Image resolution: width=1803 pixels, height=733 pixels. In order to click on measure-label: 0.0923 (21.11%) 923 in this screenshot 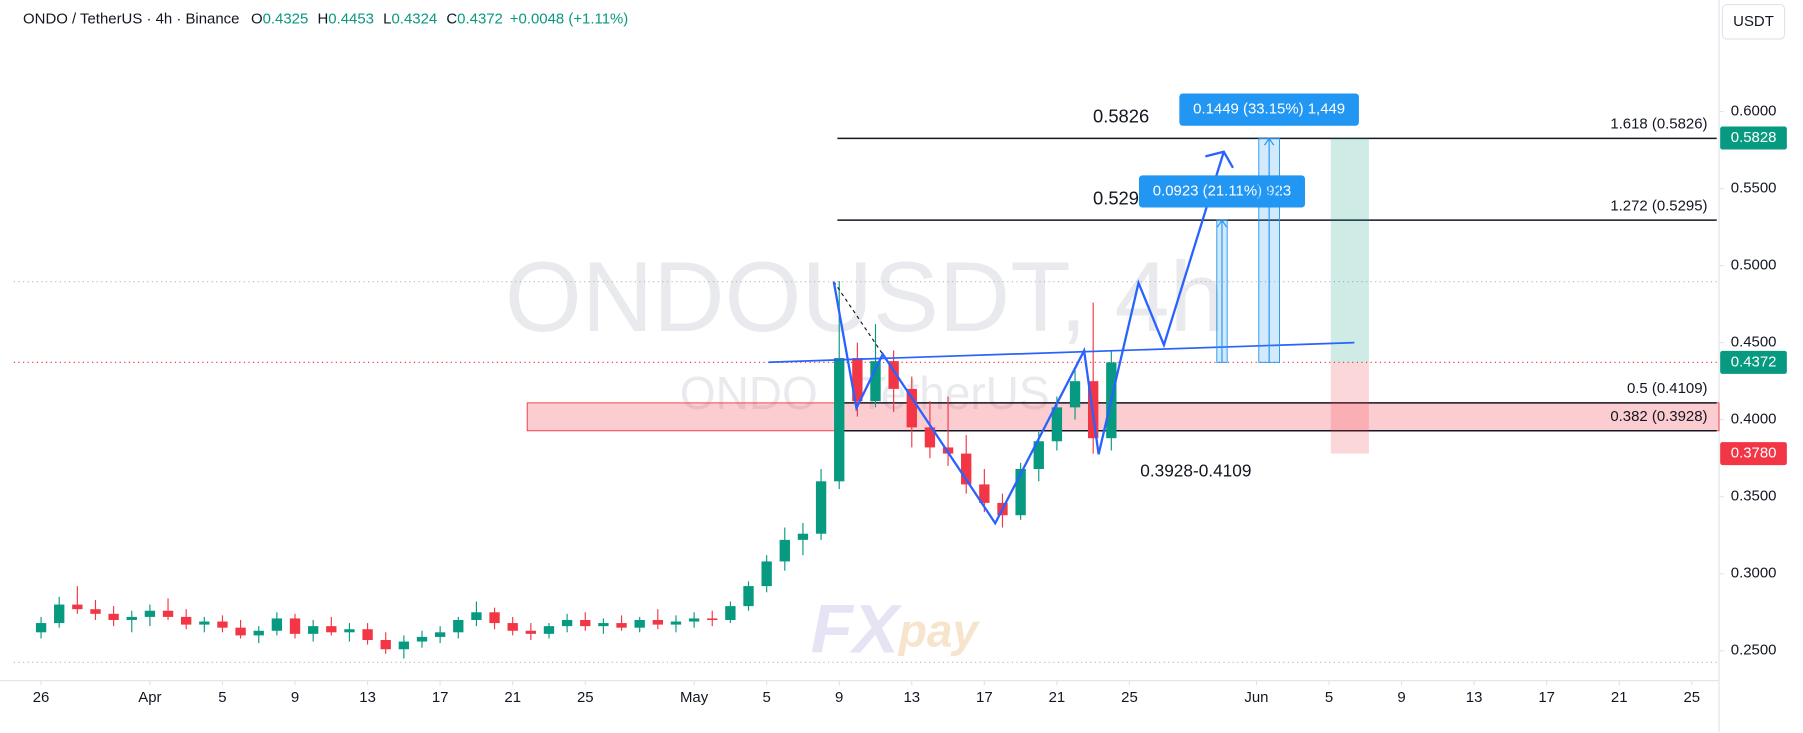, I will do `click(1222, 190)`.